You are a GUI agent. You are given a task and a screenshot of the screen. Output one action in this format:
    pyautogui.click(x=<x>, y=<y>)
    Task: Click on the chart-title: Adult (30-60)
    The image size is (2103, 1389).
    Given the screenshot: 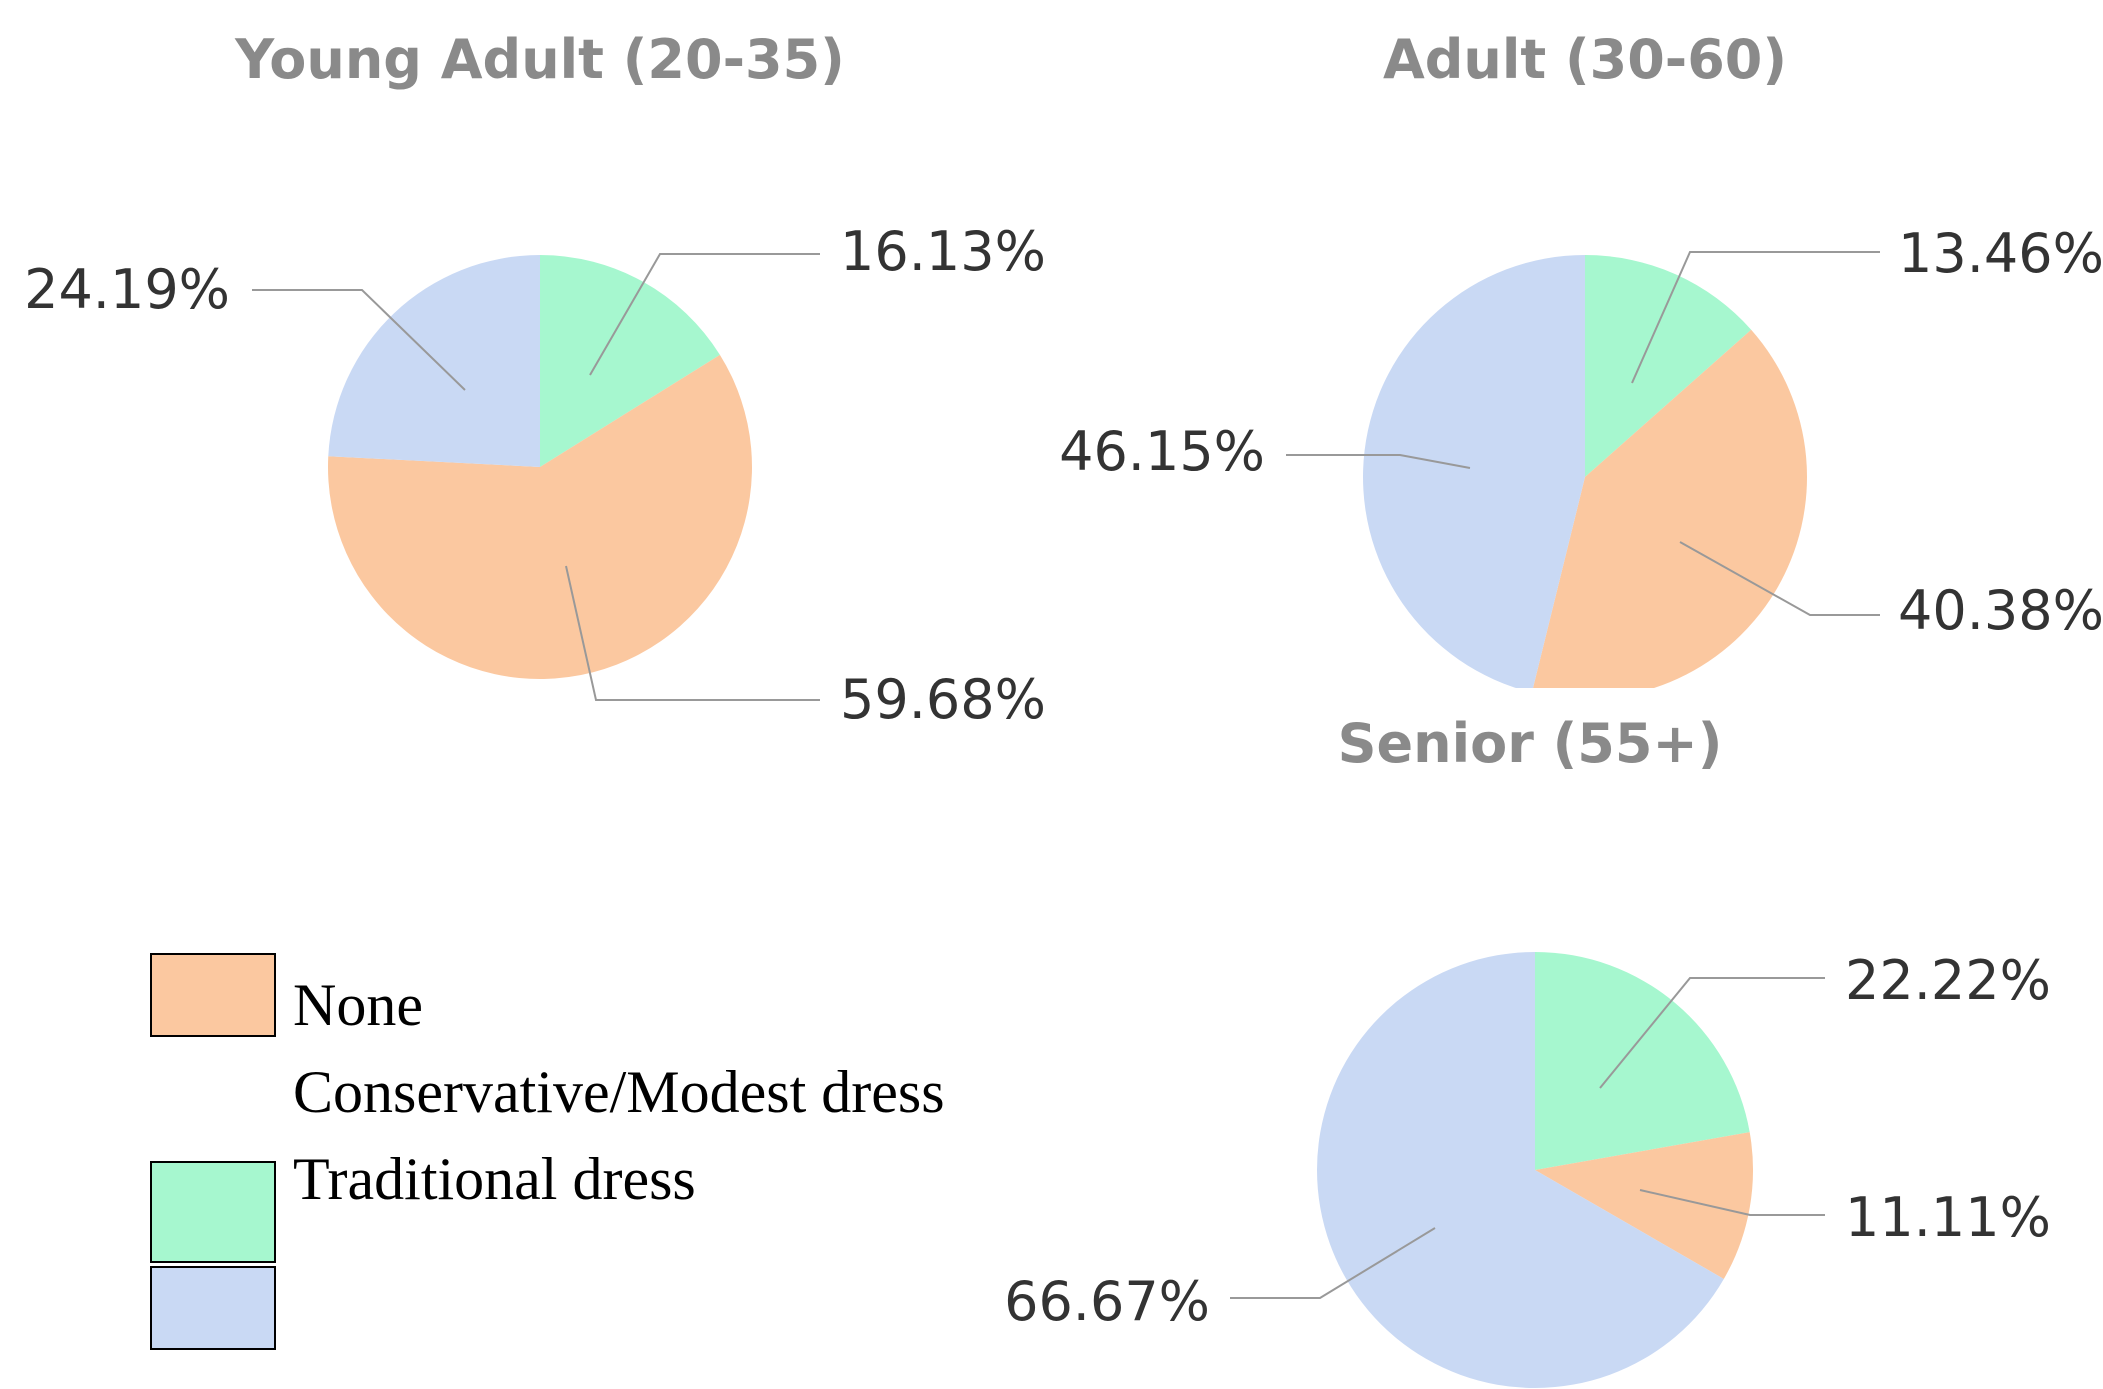 What is the action you would take?
    pyautogui.click(x=1585, y=59)
    